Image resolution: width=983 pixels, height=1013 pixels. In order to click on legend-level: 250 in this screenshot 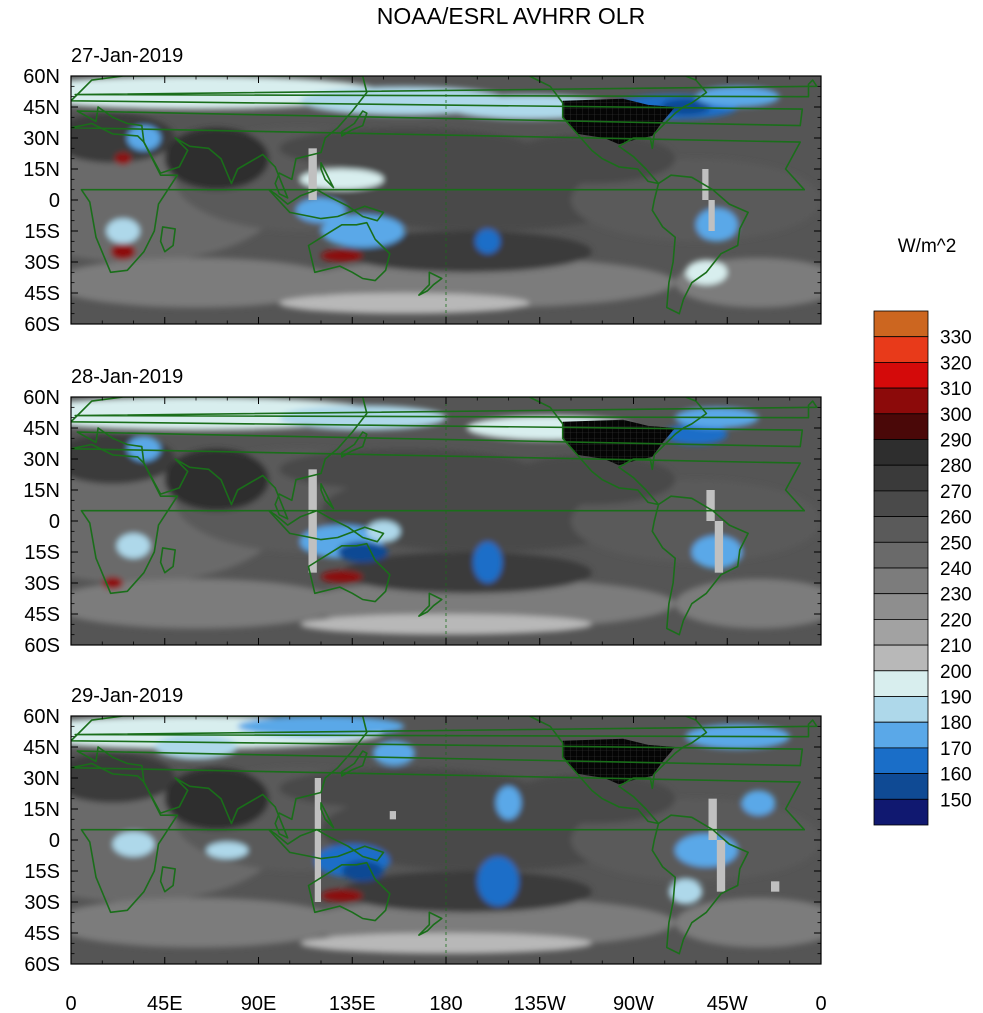, I will do `click(956, 543)`.